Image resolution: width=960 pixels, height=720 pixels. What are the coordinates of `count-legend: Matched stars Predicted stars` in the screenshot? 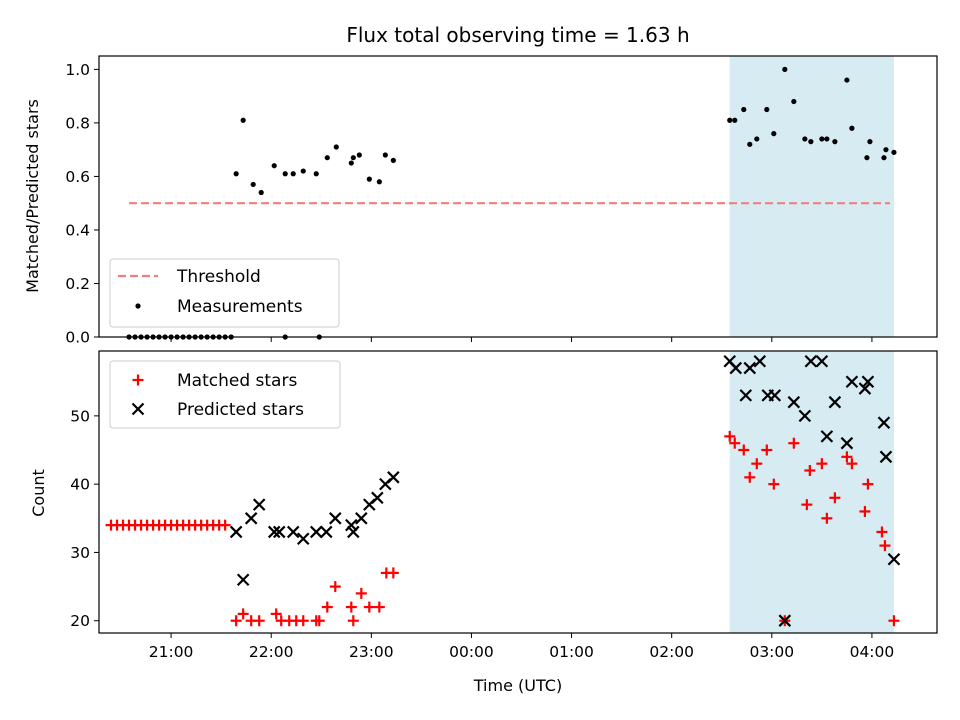 It's located at (225, 394).